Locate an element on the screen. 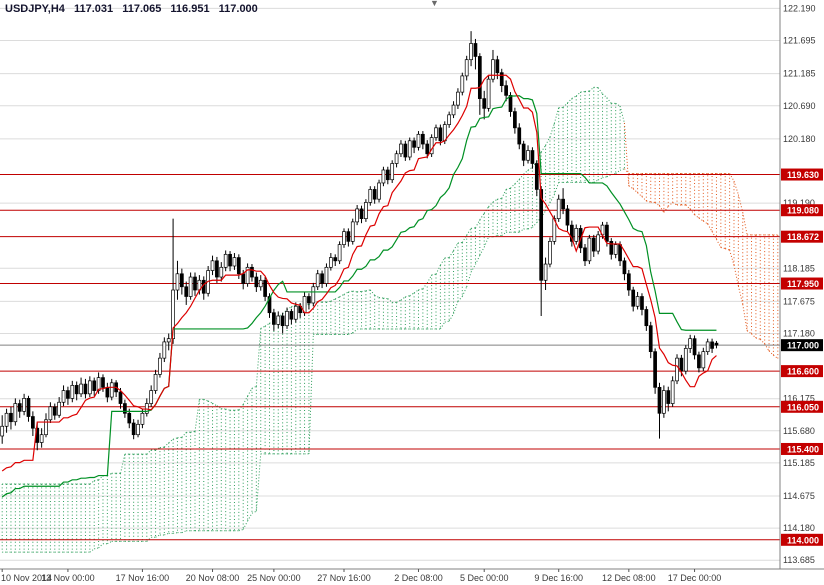  level-badge-label: 114.000 is located at coordinates (803, 540).